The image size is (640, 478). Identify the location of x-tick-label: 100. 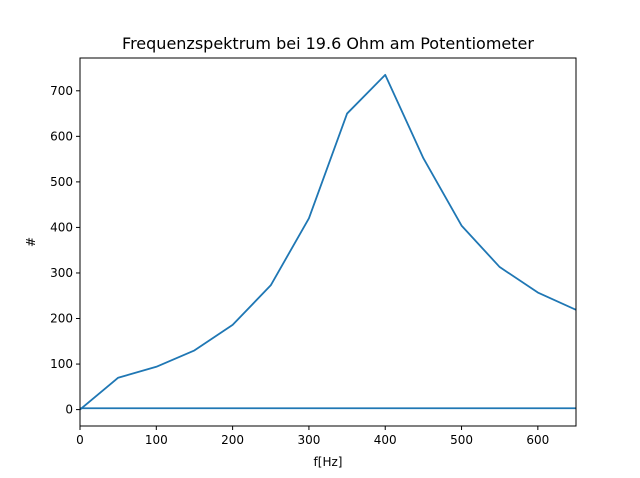
(156, 440).